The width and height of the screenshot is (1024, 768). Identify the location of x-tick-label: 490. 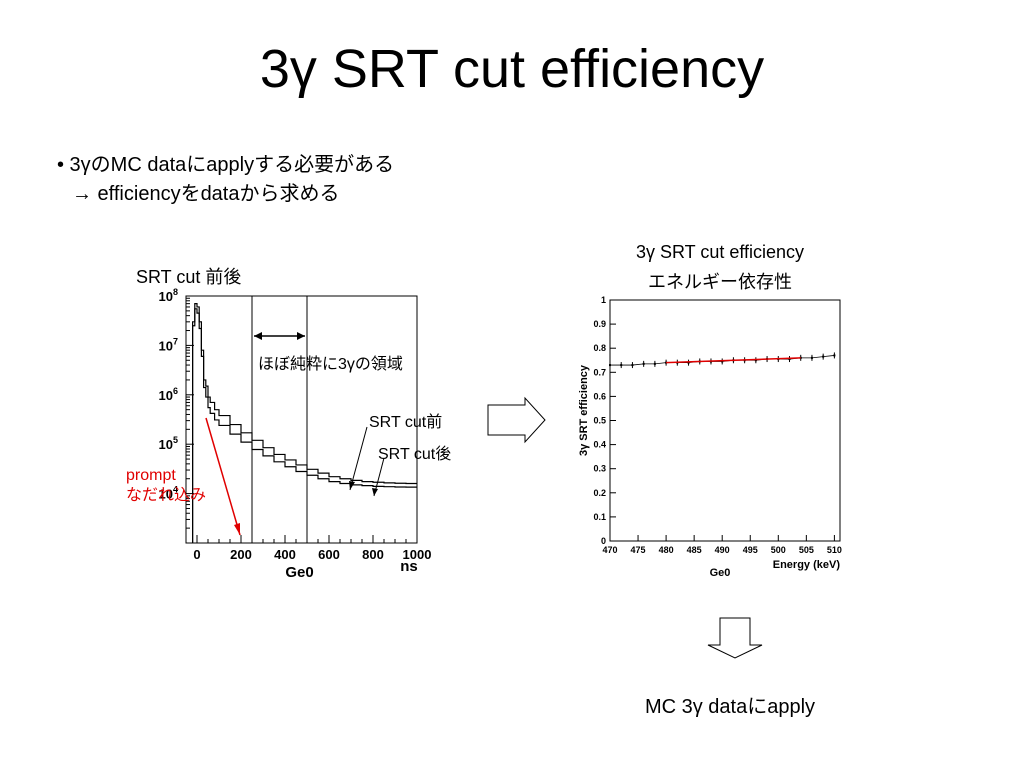
(722, 550).